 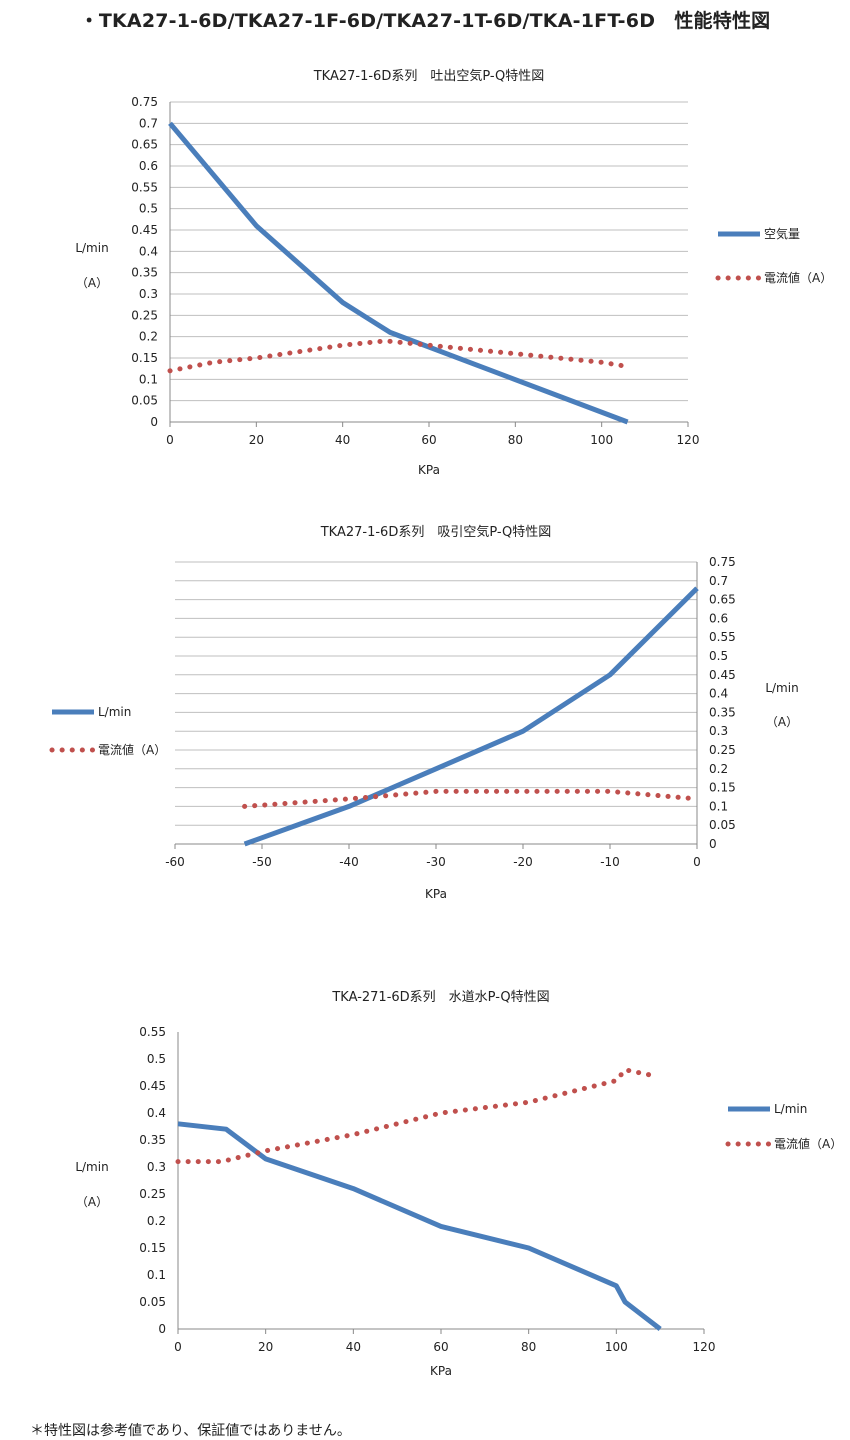 I want to click on x-tick-label: -50, so click(x=262, y=862).